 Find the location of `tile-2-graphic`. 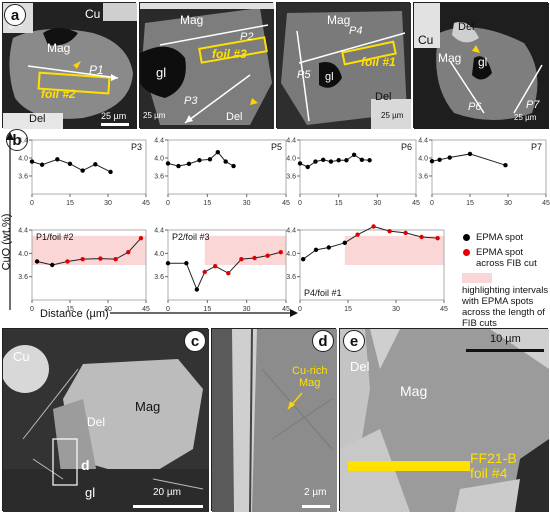

tile-2-graphic is located at coordinates (207, 66).